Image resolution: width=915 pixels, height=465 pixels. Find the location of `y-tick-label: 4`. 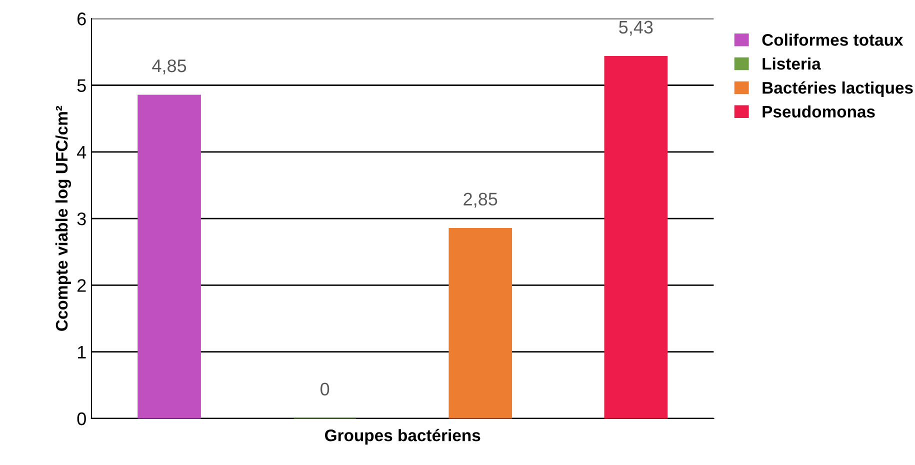

y-tick-label: 4 is located at coordinates (81, 152).